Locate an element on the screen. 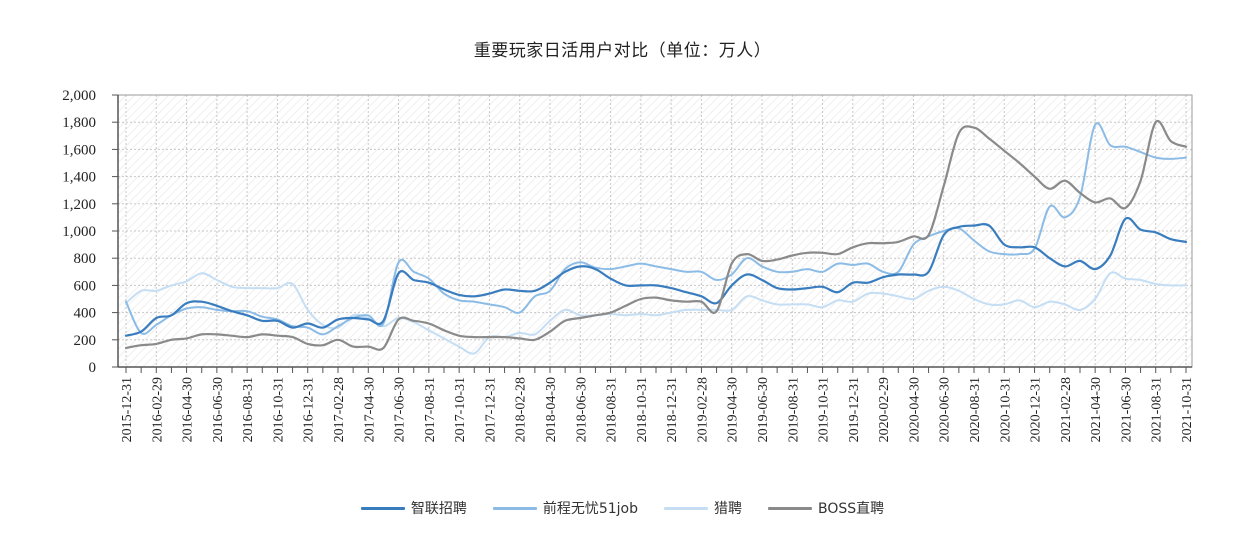 The height and width of the screenshot is (540, 1245). x-tick-label: 2019-12-31 is located at coordinates (854, 409).